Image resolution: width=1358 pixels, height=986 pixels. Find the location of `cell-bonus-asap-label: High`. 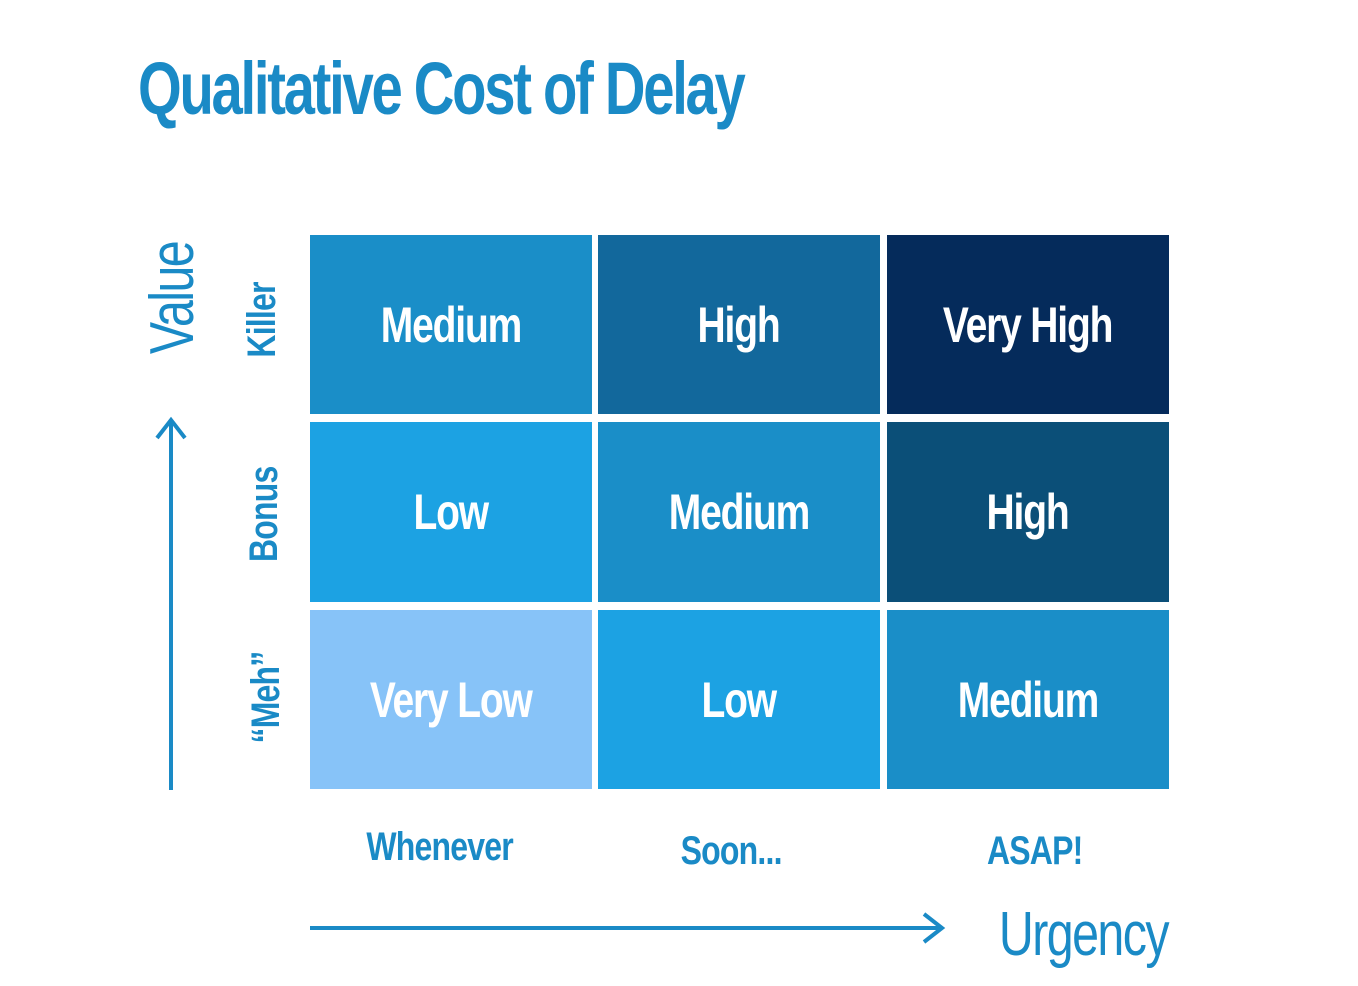

cell-bonus-asap-label: High is located at coordinates (1028, 512).